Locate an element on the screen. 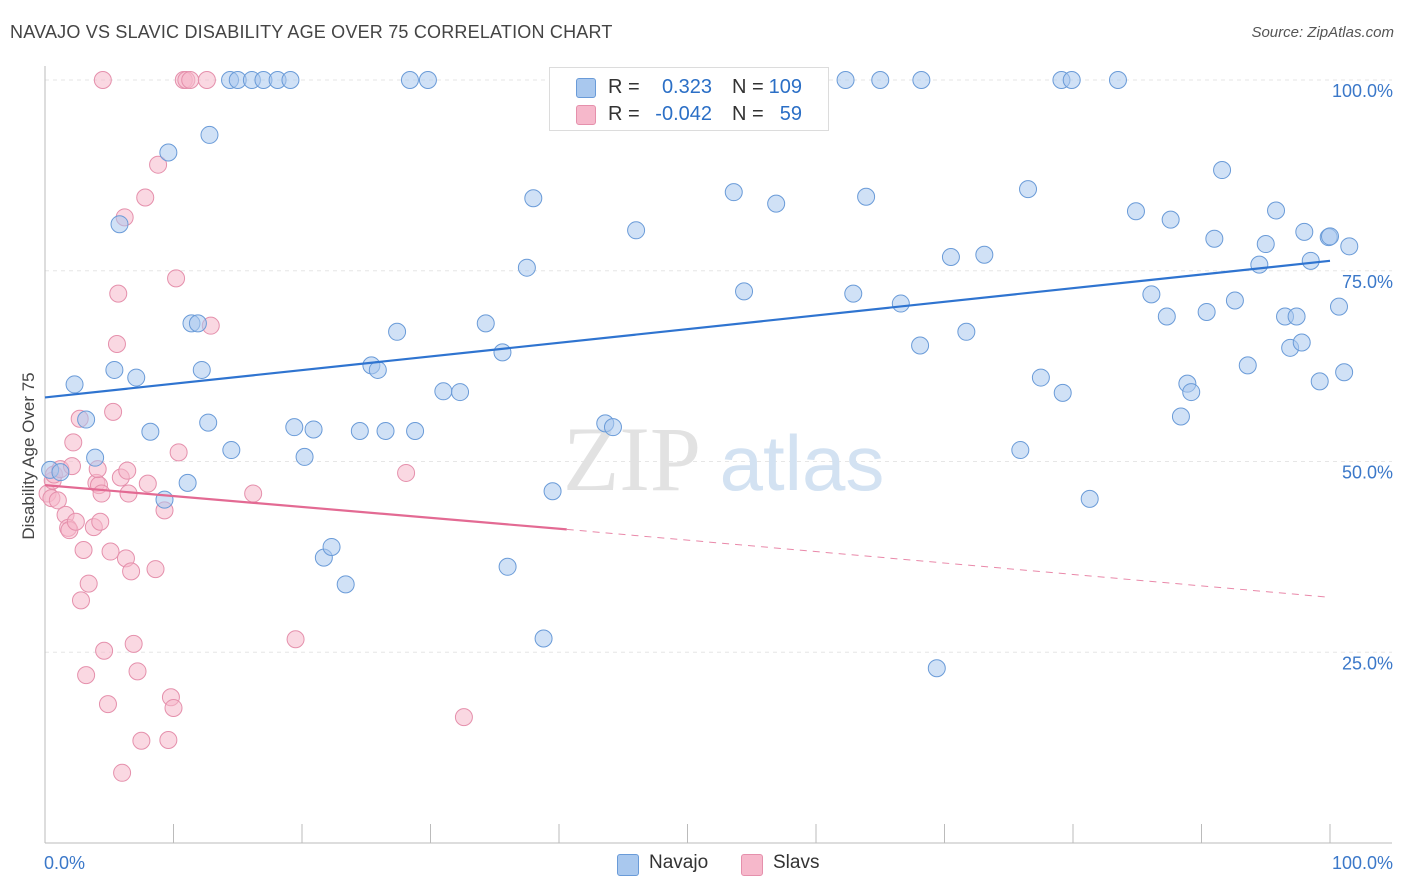 The width and height of the screenshot is (1406, 892). watermark-zip: ZIP is located at coordinates (632, 459).